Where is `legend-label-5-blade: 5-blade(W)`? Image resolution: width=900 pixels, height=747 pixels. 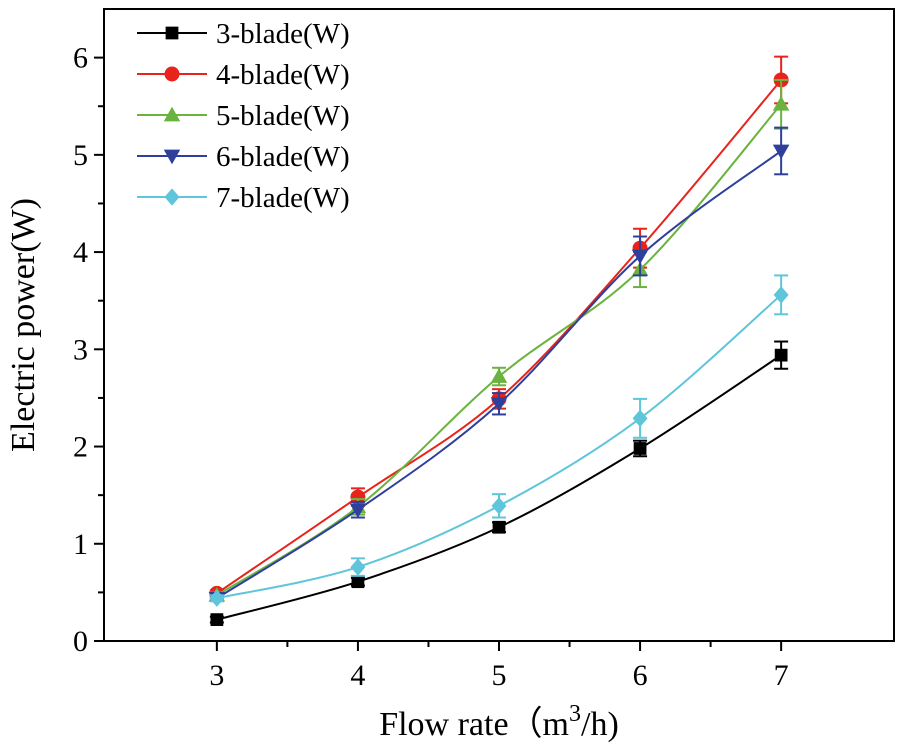
legend-label-5-blade: 5-blade(W) is located at coordinates (283, 116).